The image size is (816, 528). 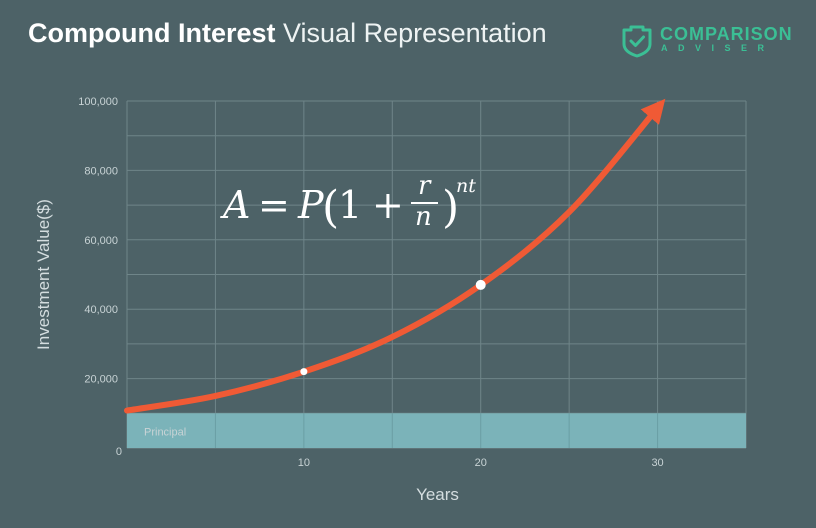 I want to click on y-tick-label: 80,000, so click(x=101, y=171).